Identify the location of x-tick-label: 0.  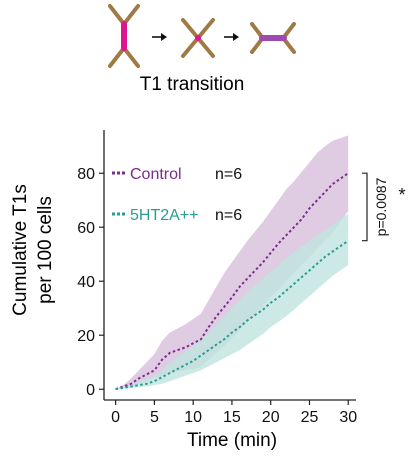
(115, 417).